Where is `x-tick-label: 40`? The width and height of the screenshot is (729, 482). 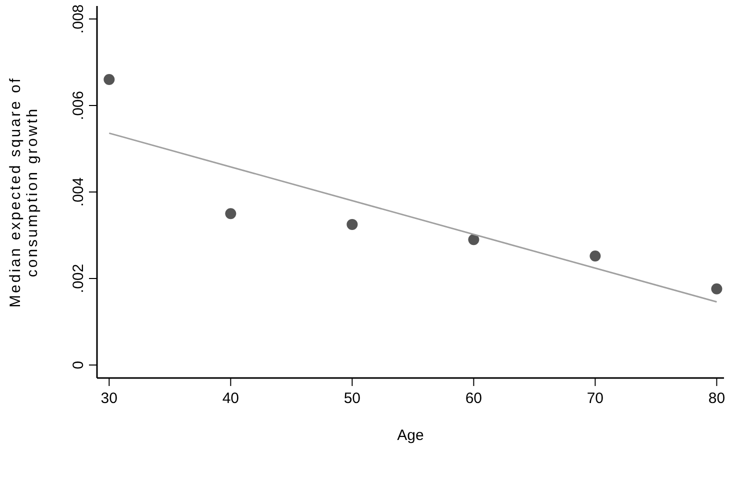 x-tick-label: 40 is located at coordinates (231, 398).